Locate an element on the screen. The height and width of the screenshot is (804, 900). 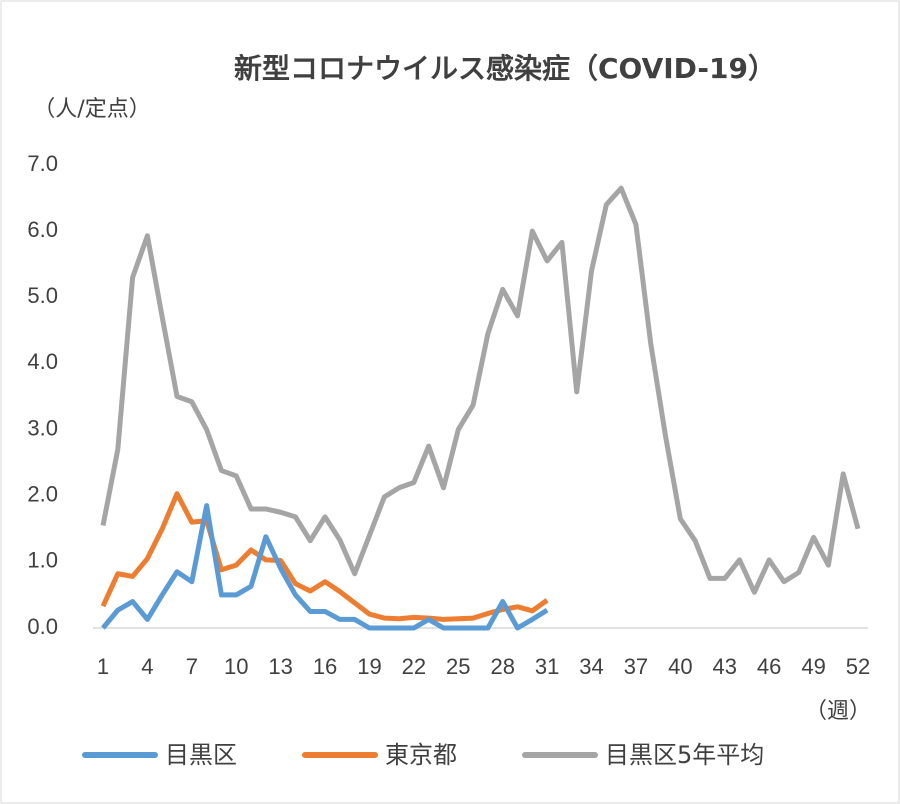
legend-label: 東京都 is located at coordinates (421, 755).